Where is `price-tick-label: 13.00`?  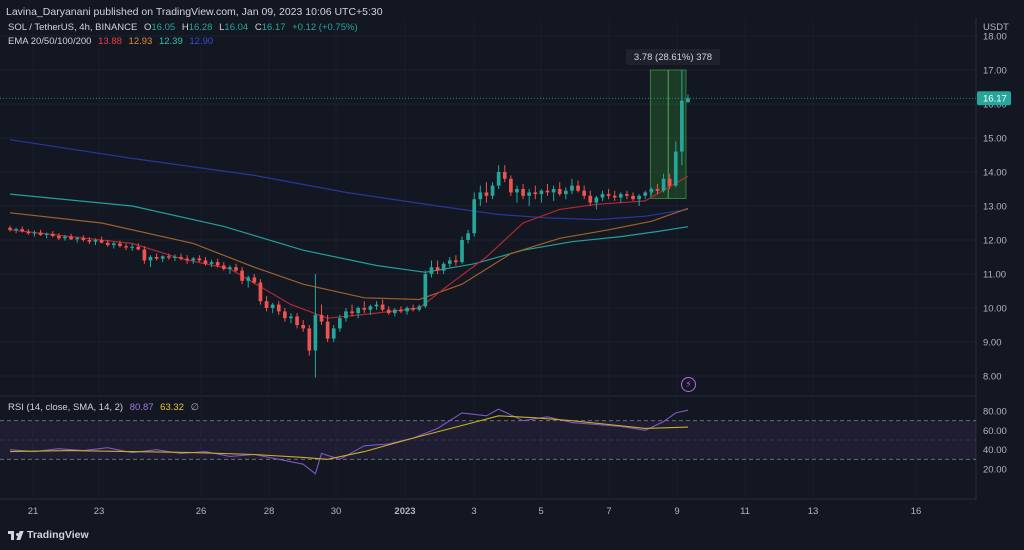 price-tick-label: 13.00 is located at coordinates (995, 207).